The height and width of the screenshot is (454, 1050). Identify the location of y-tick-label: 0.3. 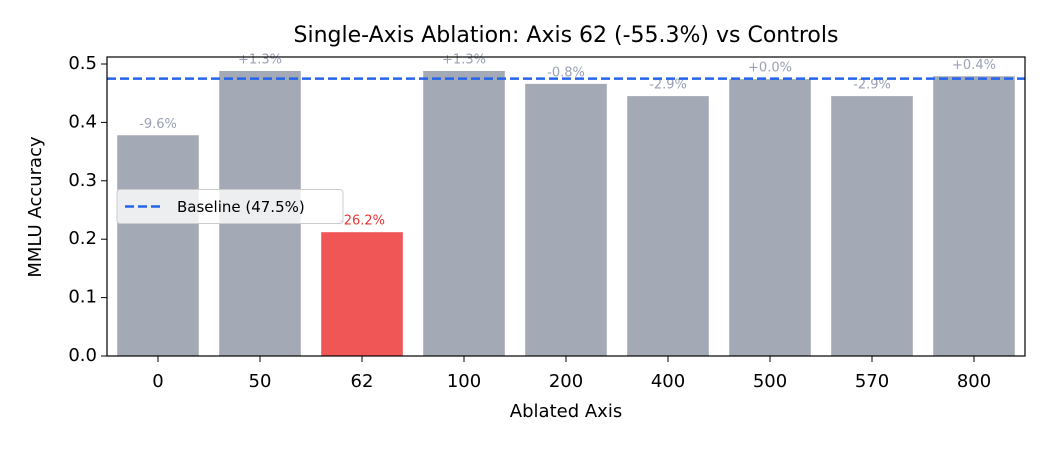
(82, 180).